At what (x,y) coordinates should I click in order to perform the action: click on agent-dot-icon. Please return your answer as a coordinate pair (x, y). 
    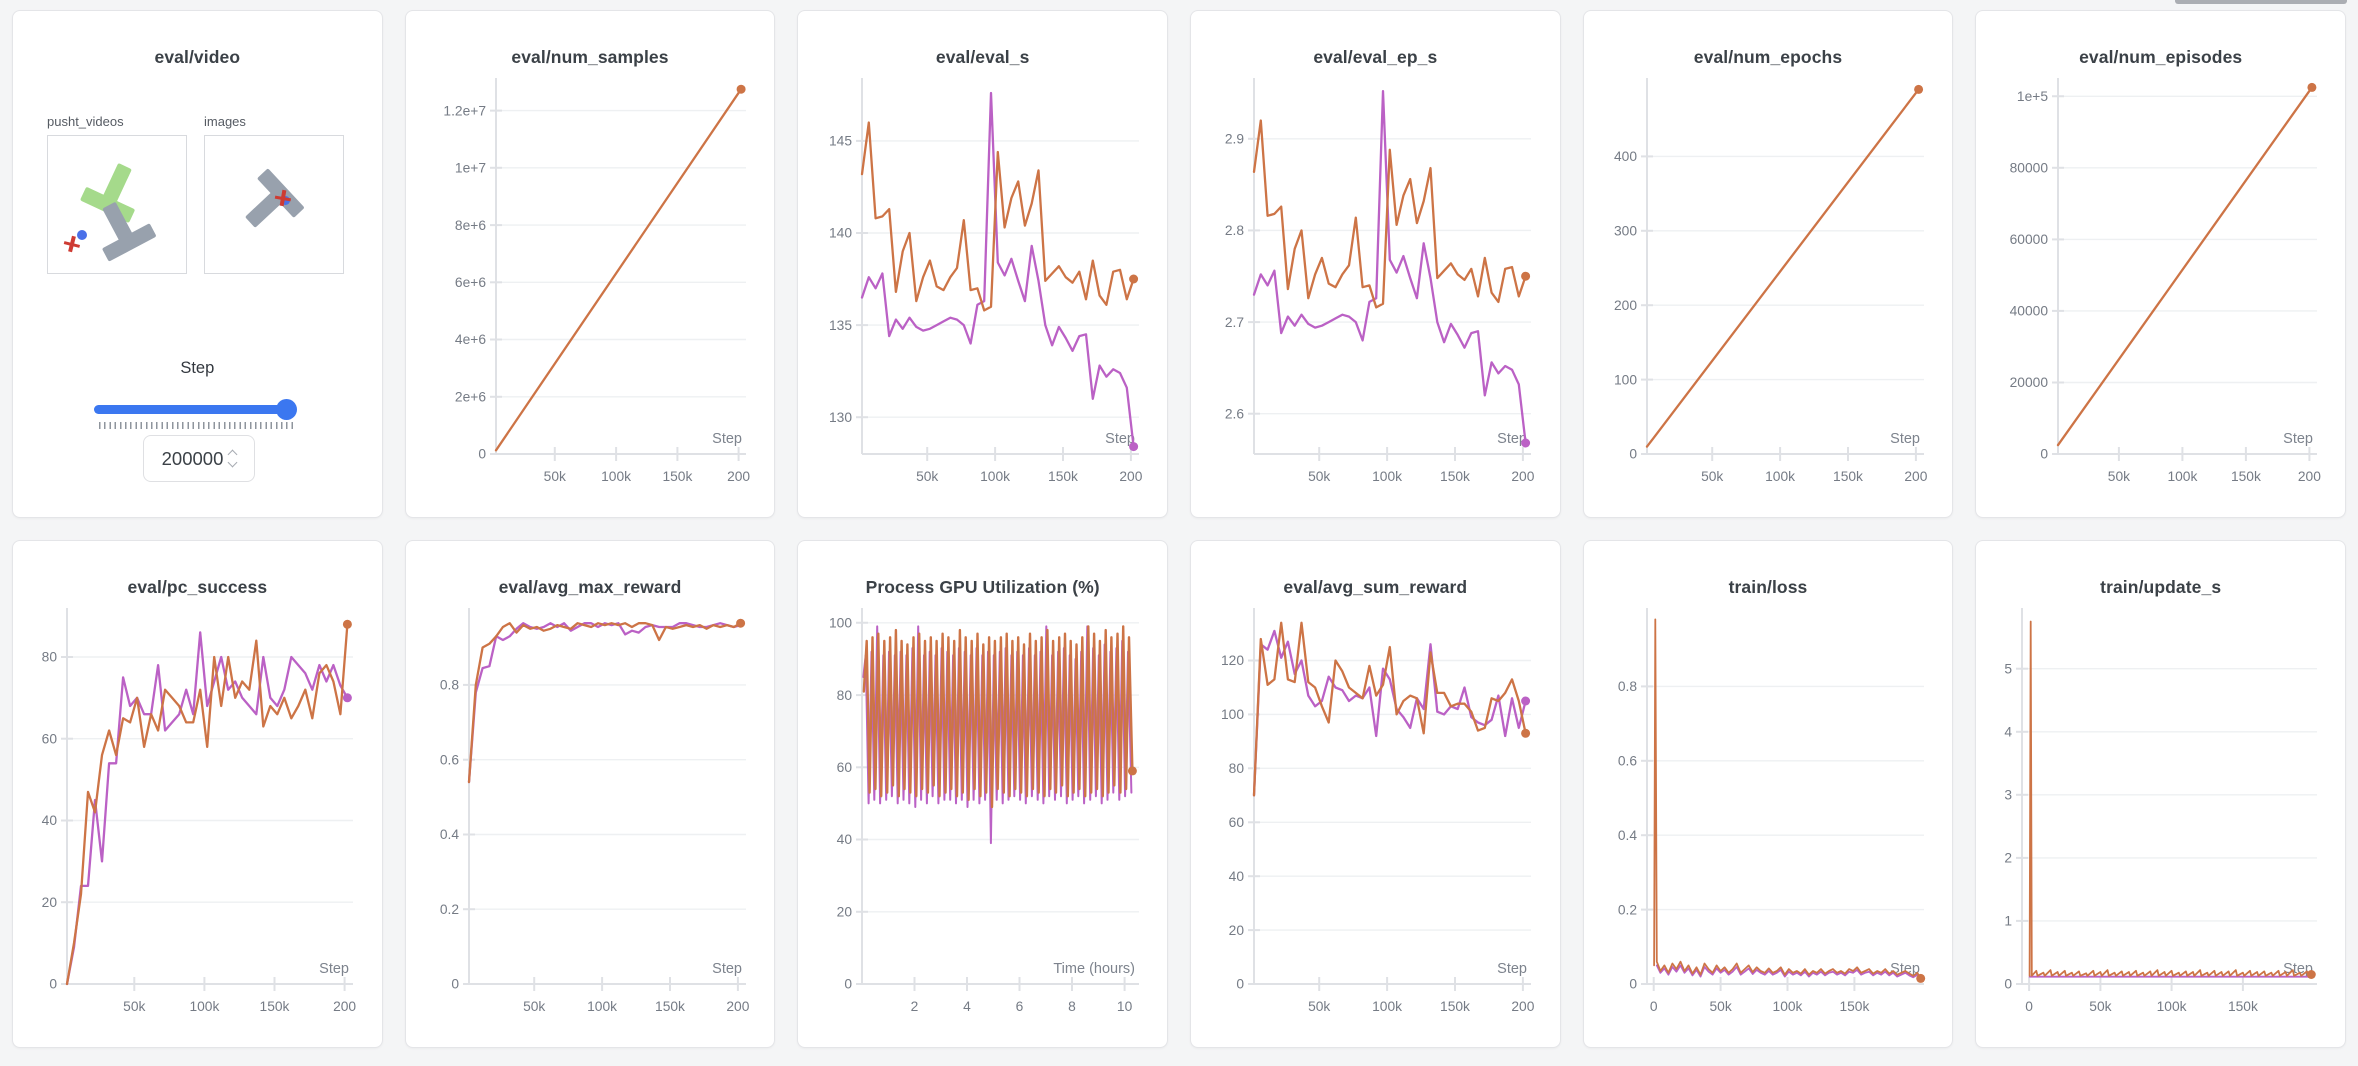
    Looking at the image, I should click on (82, 235).